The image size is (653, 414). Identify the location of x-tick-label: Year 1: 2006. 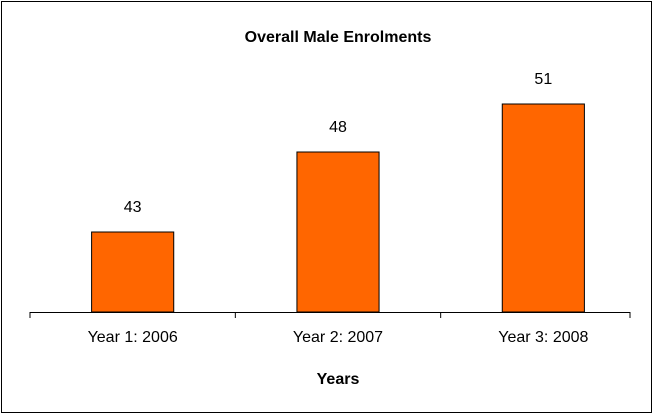
(133, 337).